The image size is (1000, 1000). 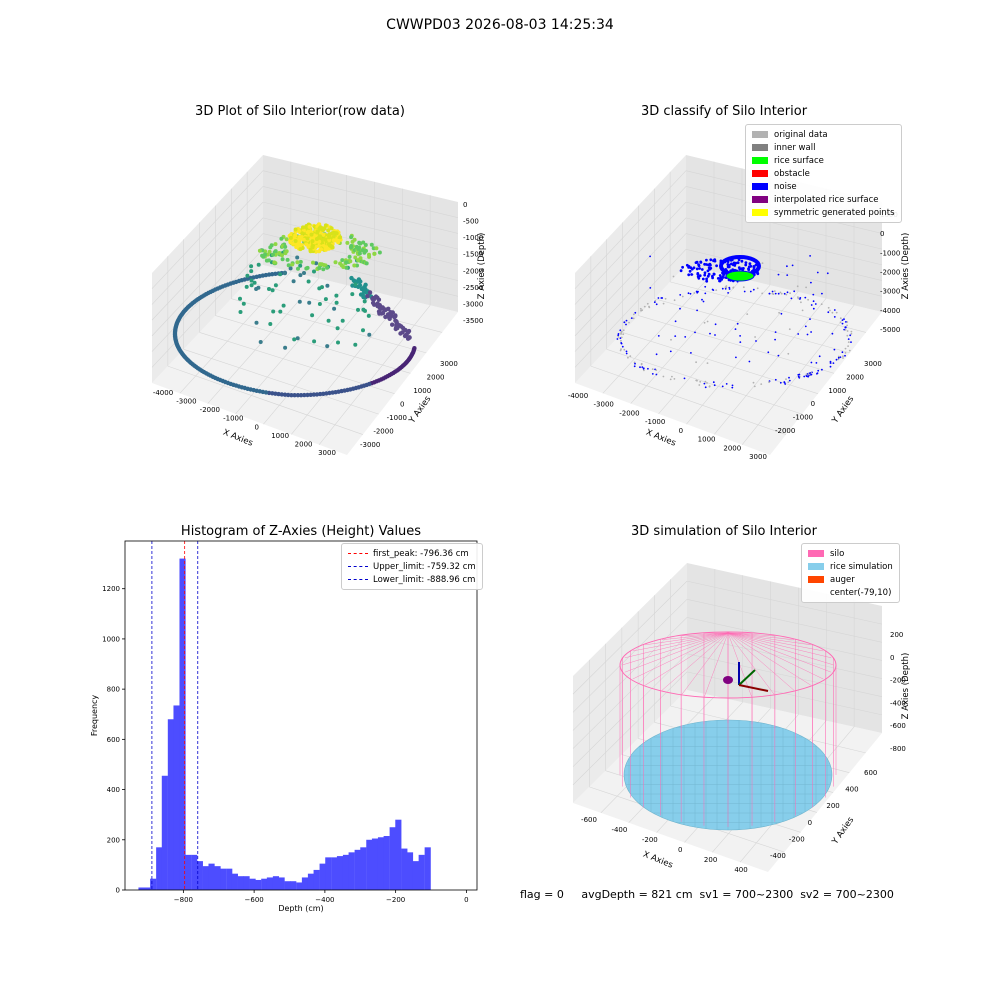 What do you see at coordinates (724, 111) in the screenshot?
I see `plot2-title: 3D classify of Silo Interior` at bounding box center [724, 111].